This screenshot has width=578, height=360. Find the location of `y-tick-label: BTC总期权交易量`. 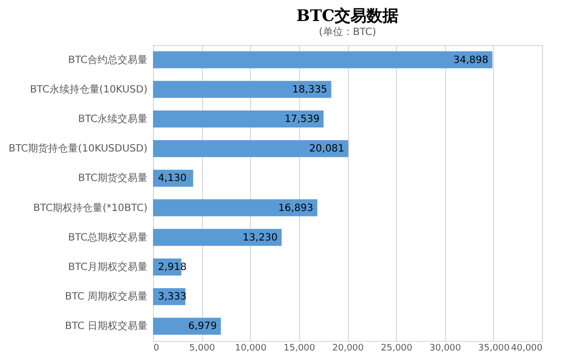

y-tick-label: BTC总期权交易量 is located at coordinates (108, 237).